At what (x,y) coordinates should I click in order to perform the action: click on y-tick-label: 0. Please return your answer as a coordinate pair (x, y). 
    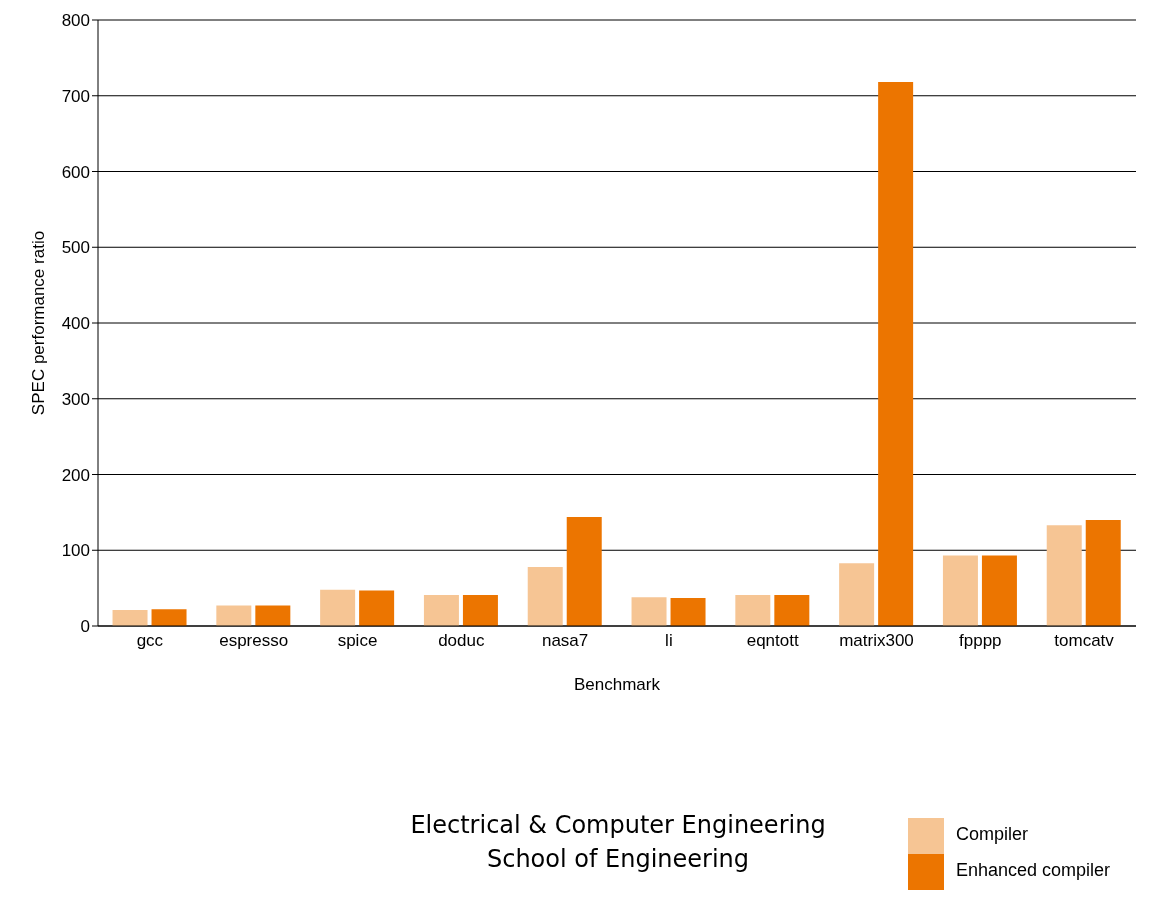
    Looking at the image, I should click on (85, 627).